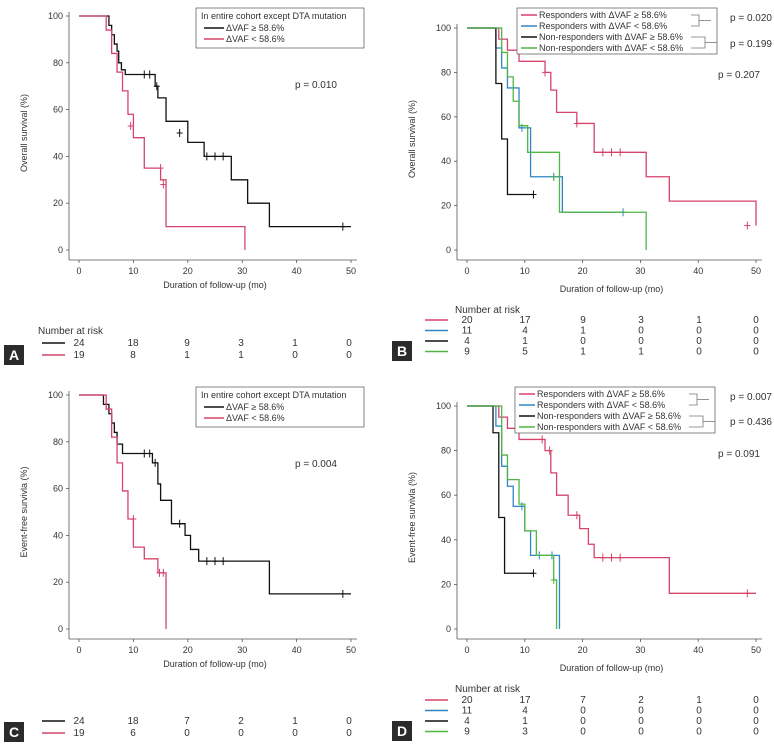 This screenshot has width=774, height=749. What do you see at coordinates (739, 75) in the screenshot?
I see `p-value: p = 0.207` at bounding box center [739, 75].